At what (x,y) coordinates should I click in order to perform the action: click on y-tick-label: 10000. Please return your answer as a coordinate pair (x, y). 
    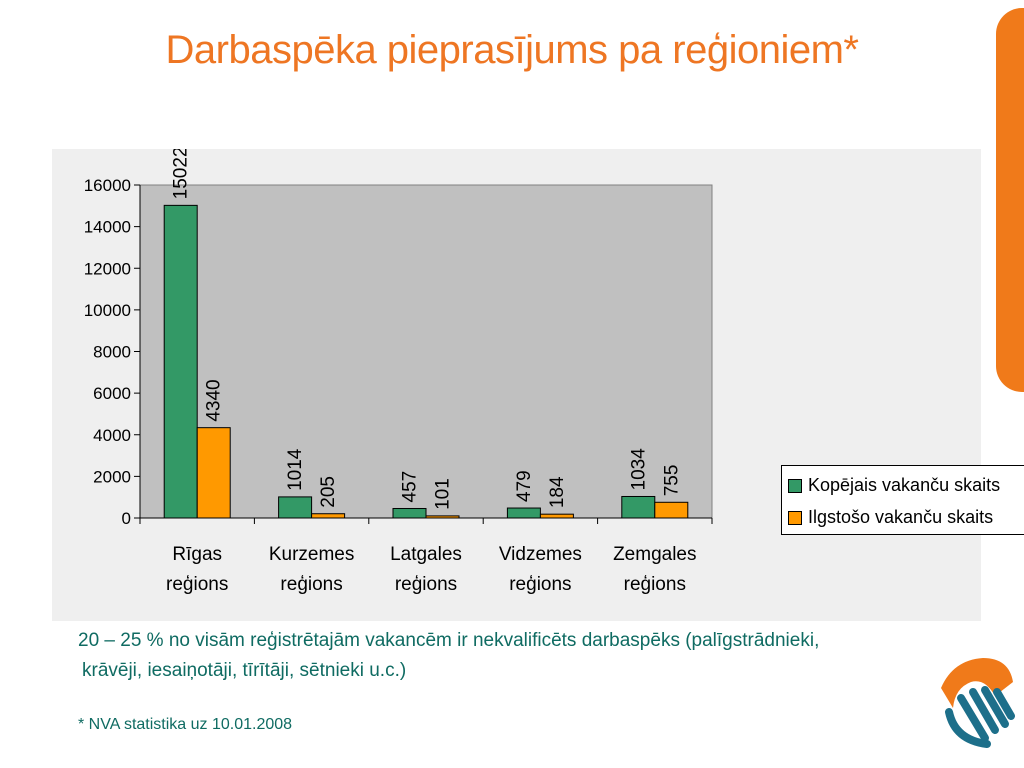
    Looking at the image, I should click on (107, 310).